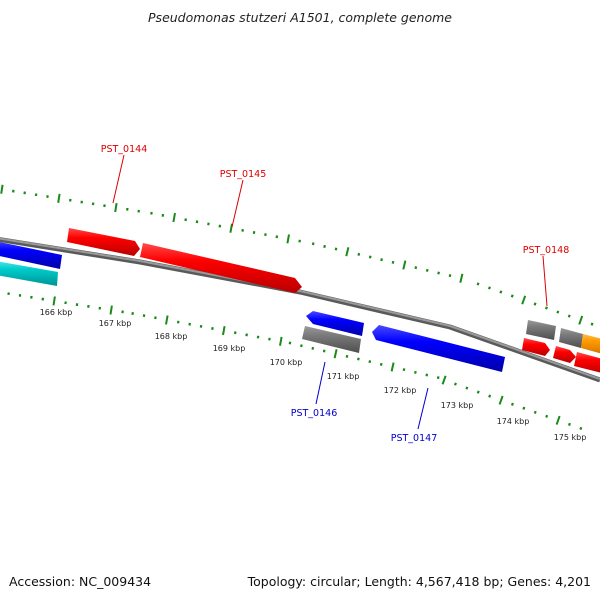  What do you see at coordinates (546, 250) in the screenshot?
I see `gene-label-pst-0148: PST_0148` at bounding box center [546, 250].